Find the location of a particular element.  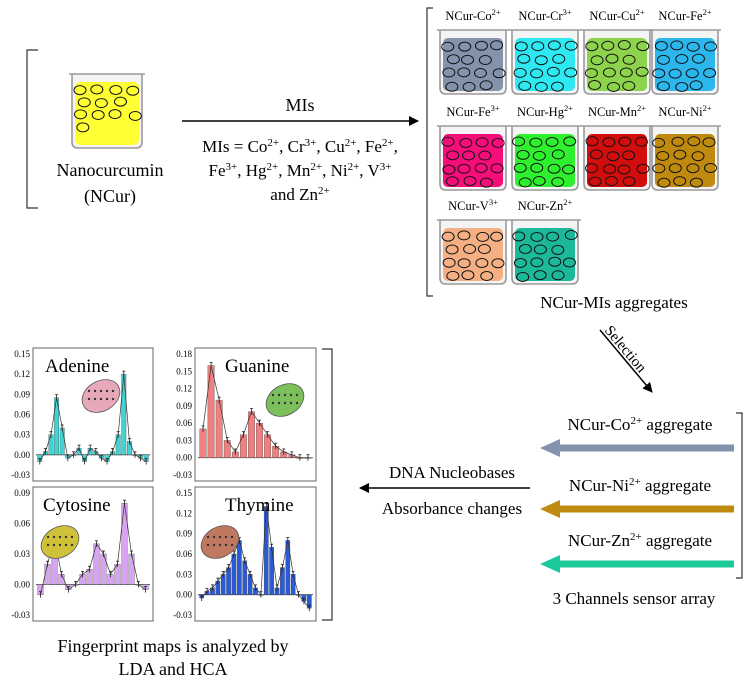

nanocurcumin-beaker is located at coordinates (107, 111).